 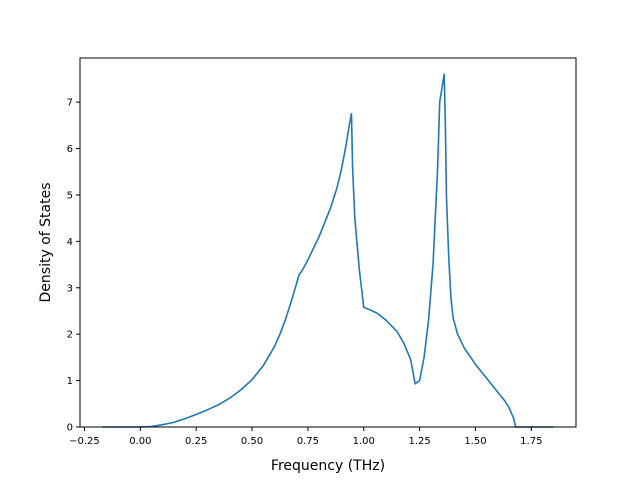 What do you see at coordinates (308, 441) in the screenshot?
I see `x-tick-label: 0.75` at bounding box center [308, 441].